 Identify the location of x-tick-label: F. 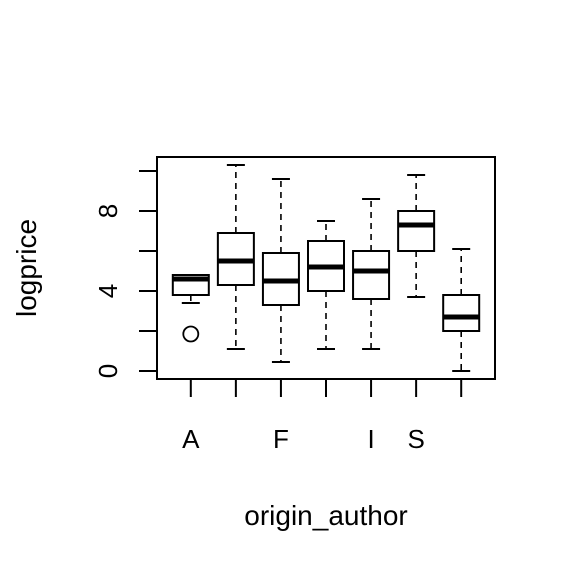
(281, 439).